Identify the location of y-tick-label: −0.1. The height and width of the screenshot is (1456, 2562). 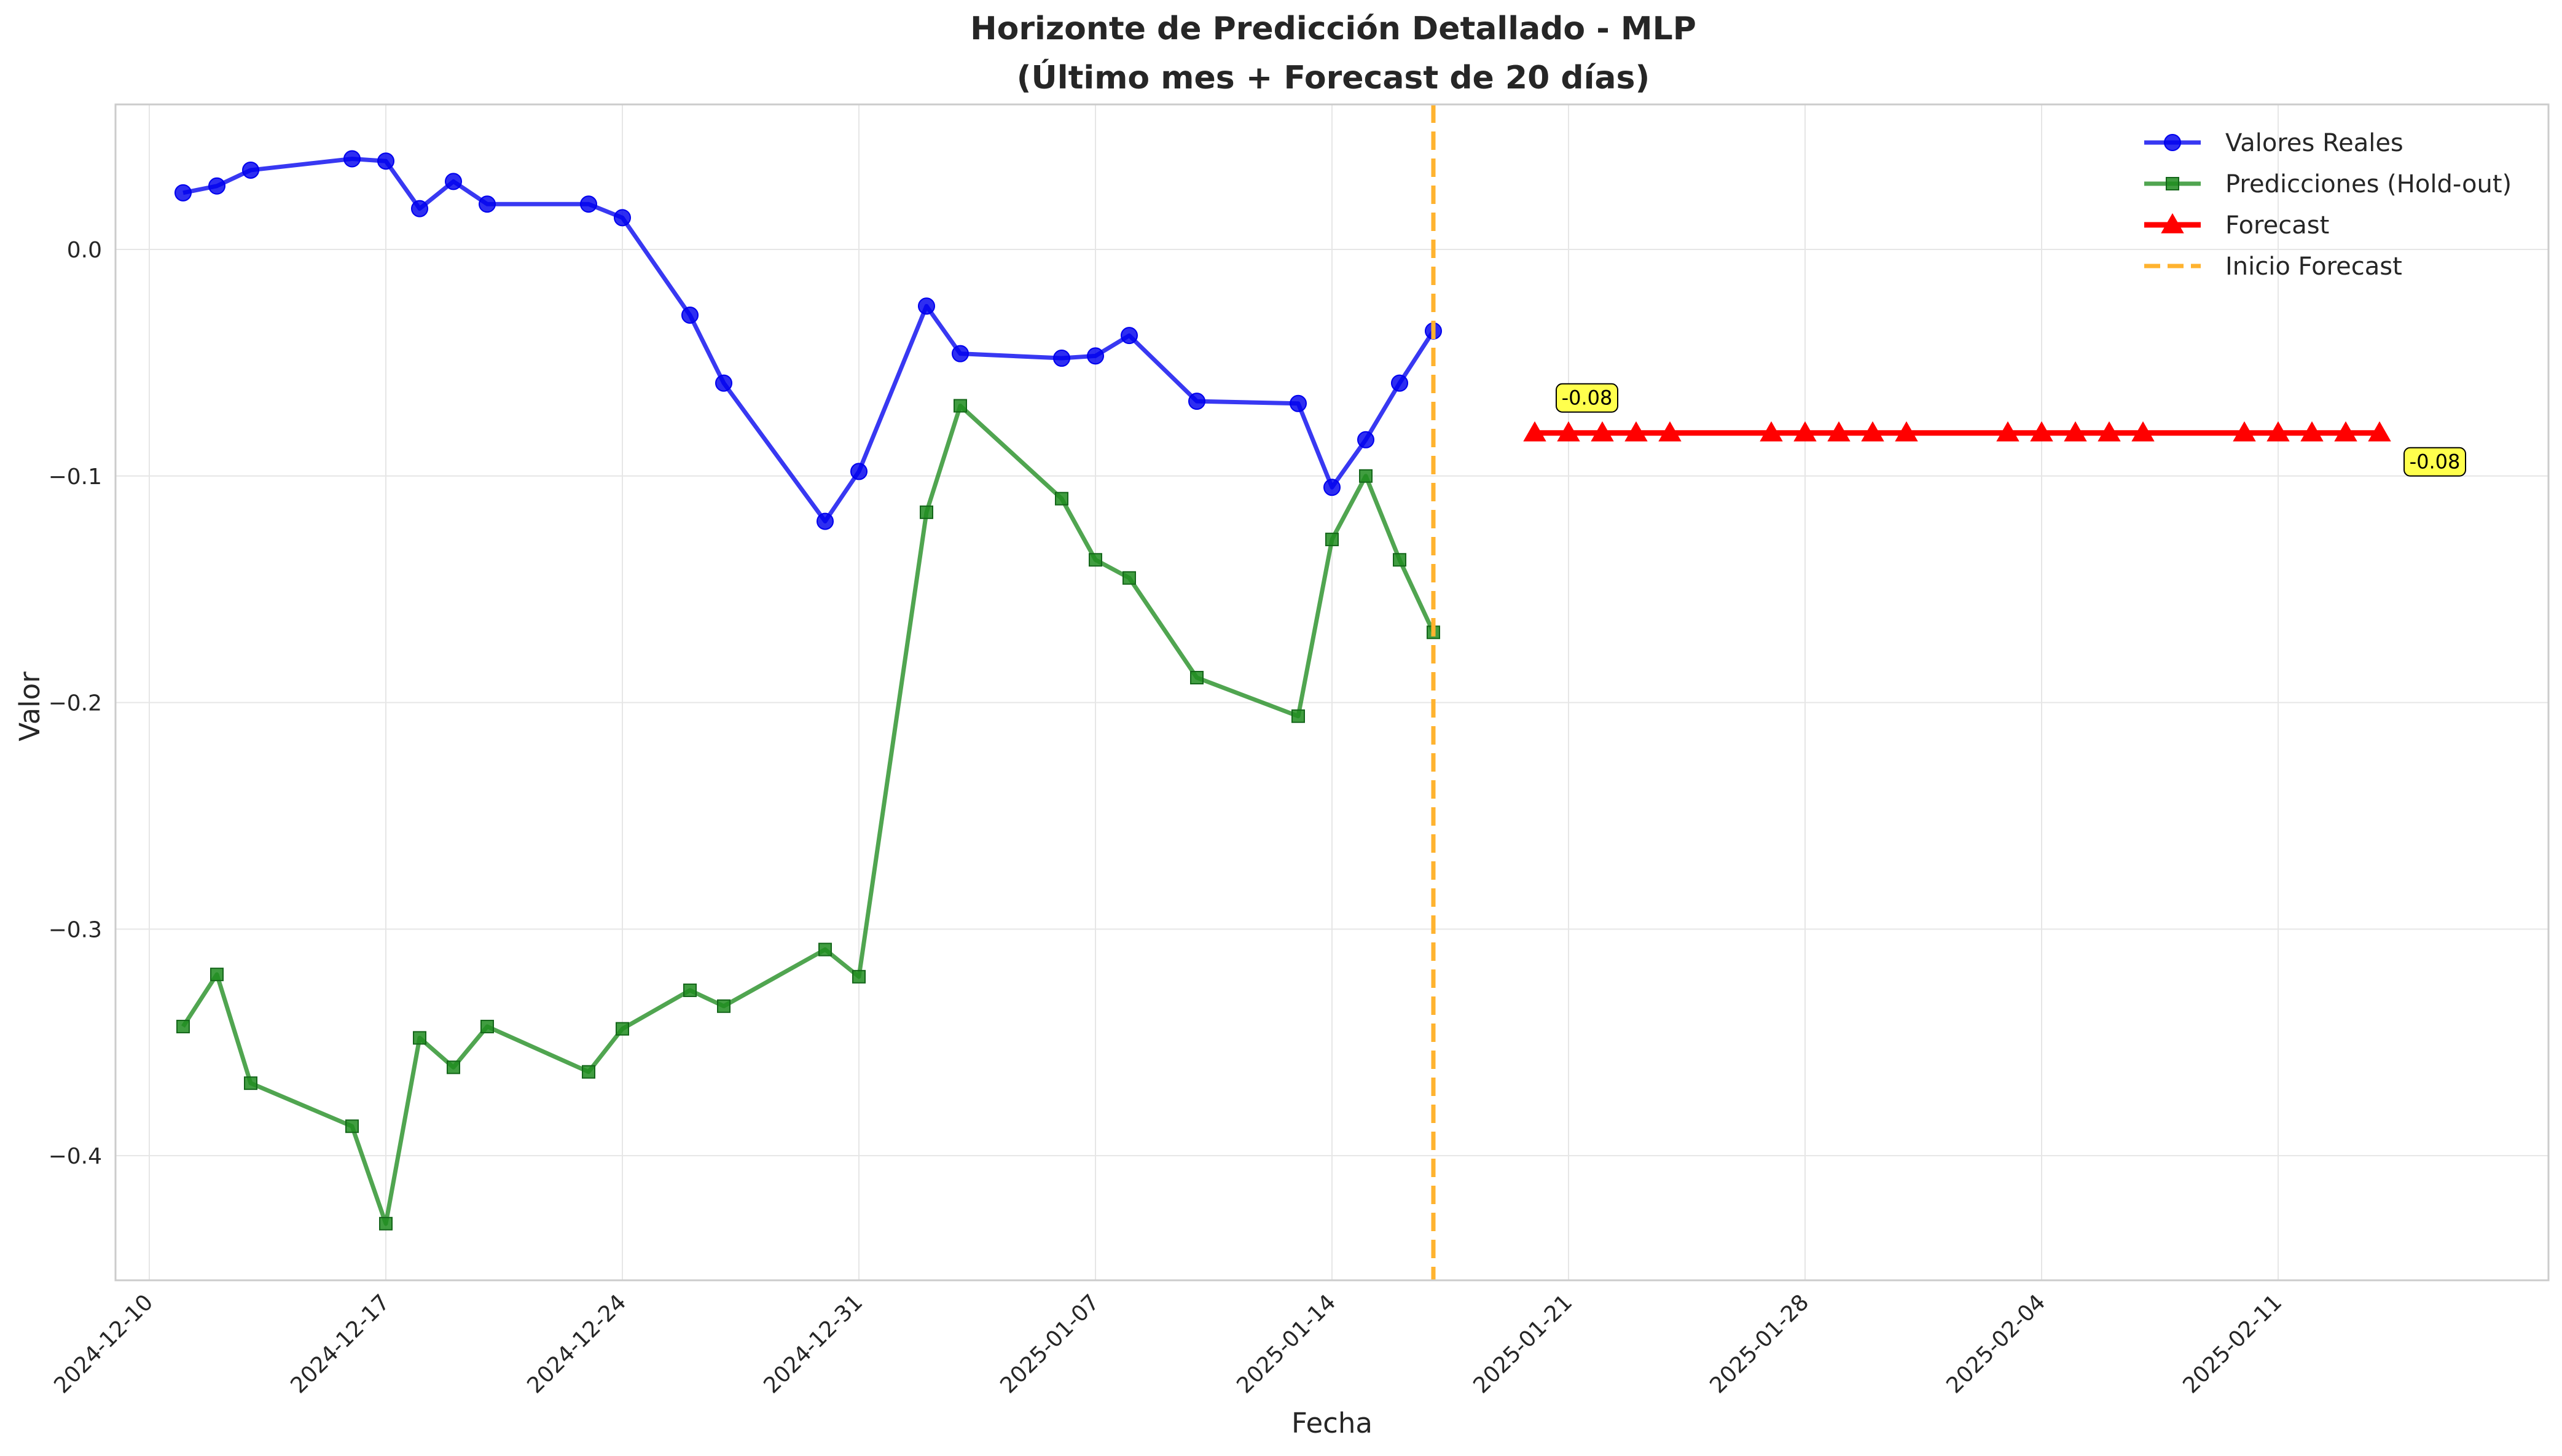
(75, 477).